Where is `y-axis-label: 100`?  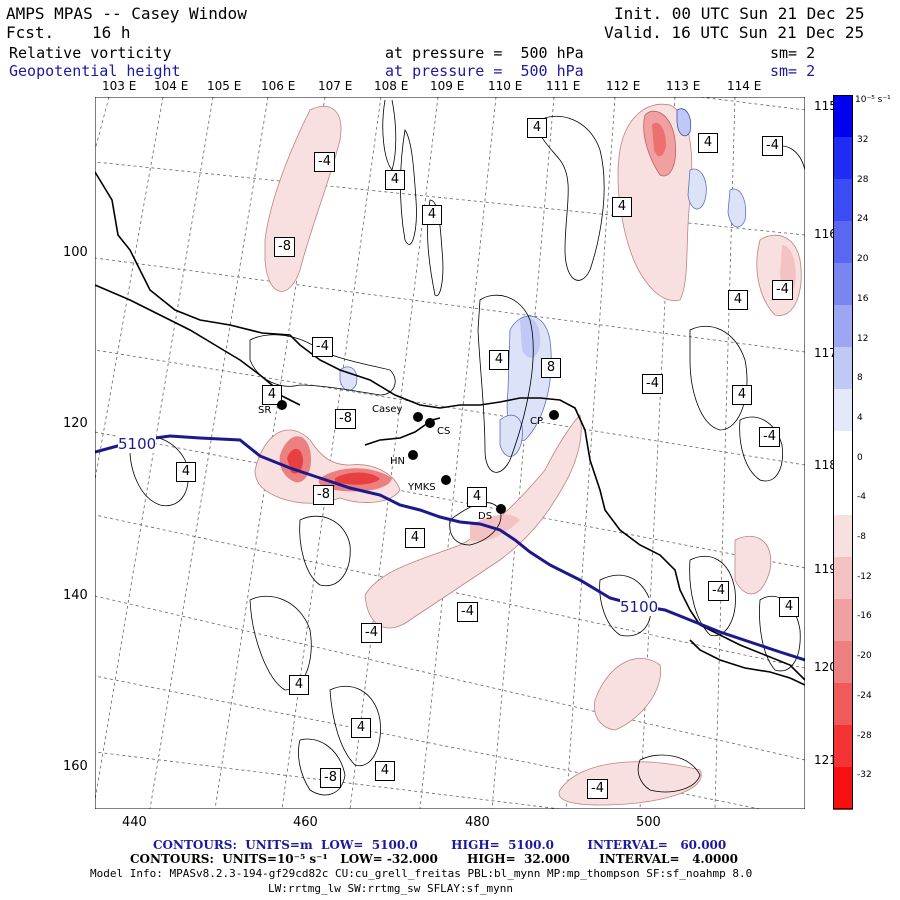 y-axis-label: 100 is located at coordinates (75, 252).